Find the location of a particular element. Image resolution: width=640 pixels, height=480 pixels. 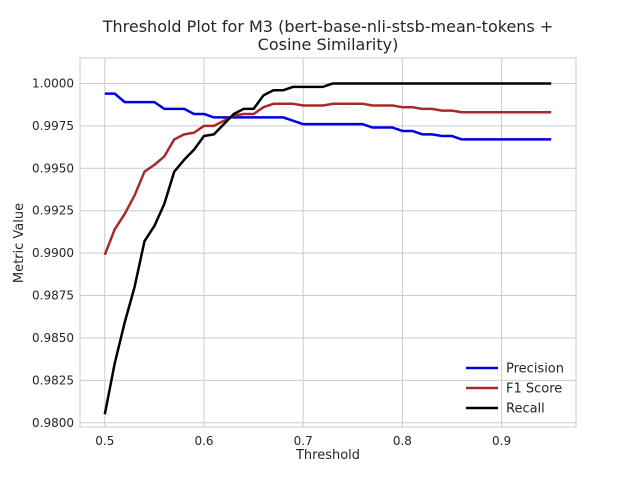

y-tick-label: 0.9900 is located at coordinates (53, 253).